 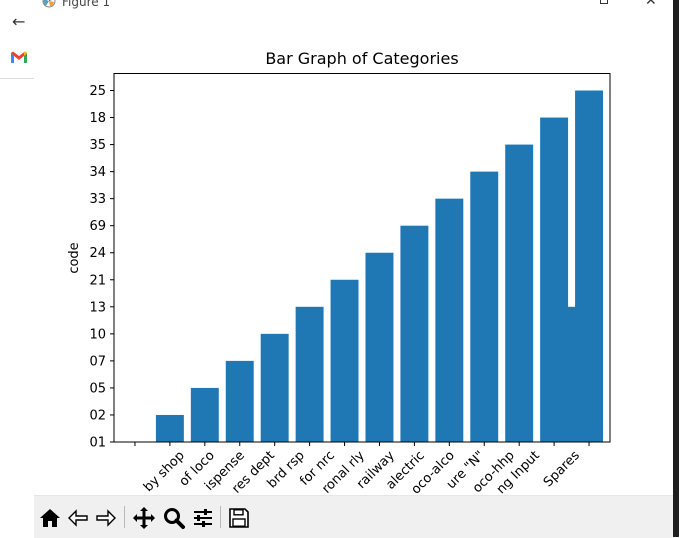 What do you see at coordinates (19, 57) in the screenshot?
I see `gmail-icon` at bounding box center [19, 57].